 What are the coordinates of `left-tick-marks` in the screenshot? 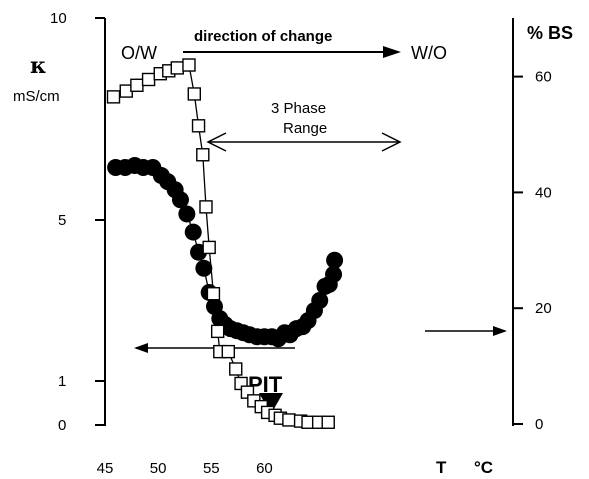 It's located at (100, 221).